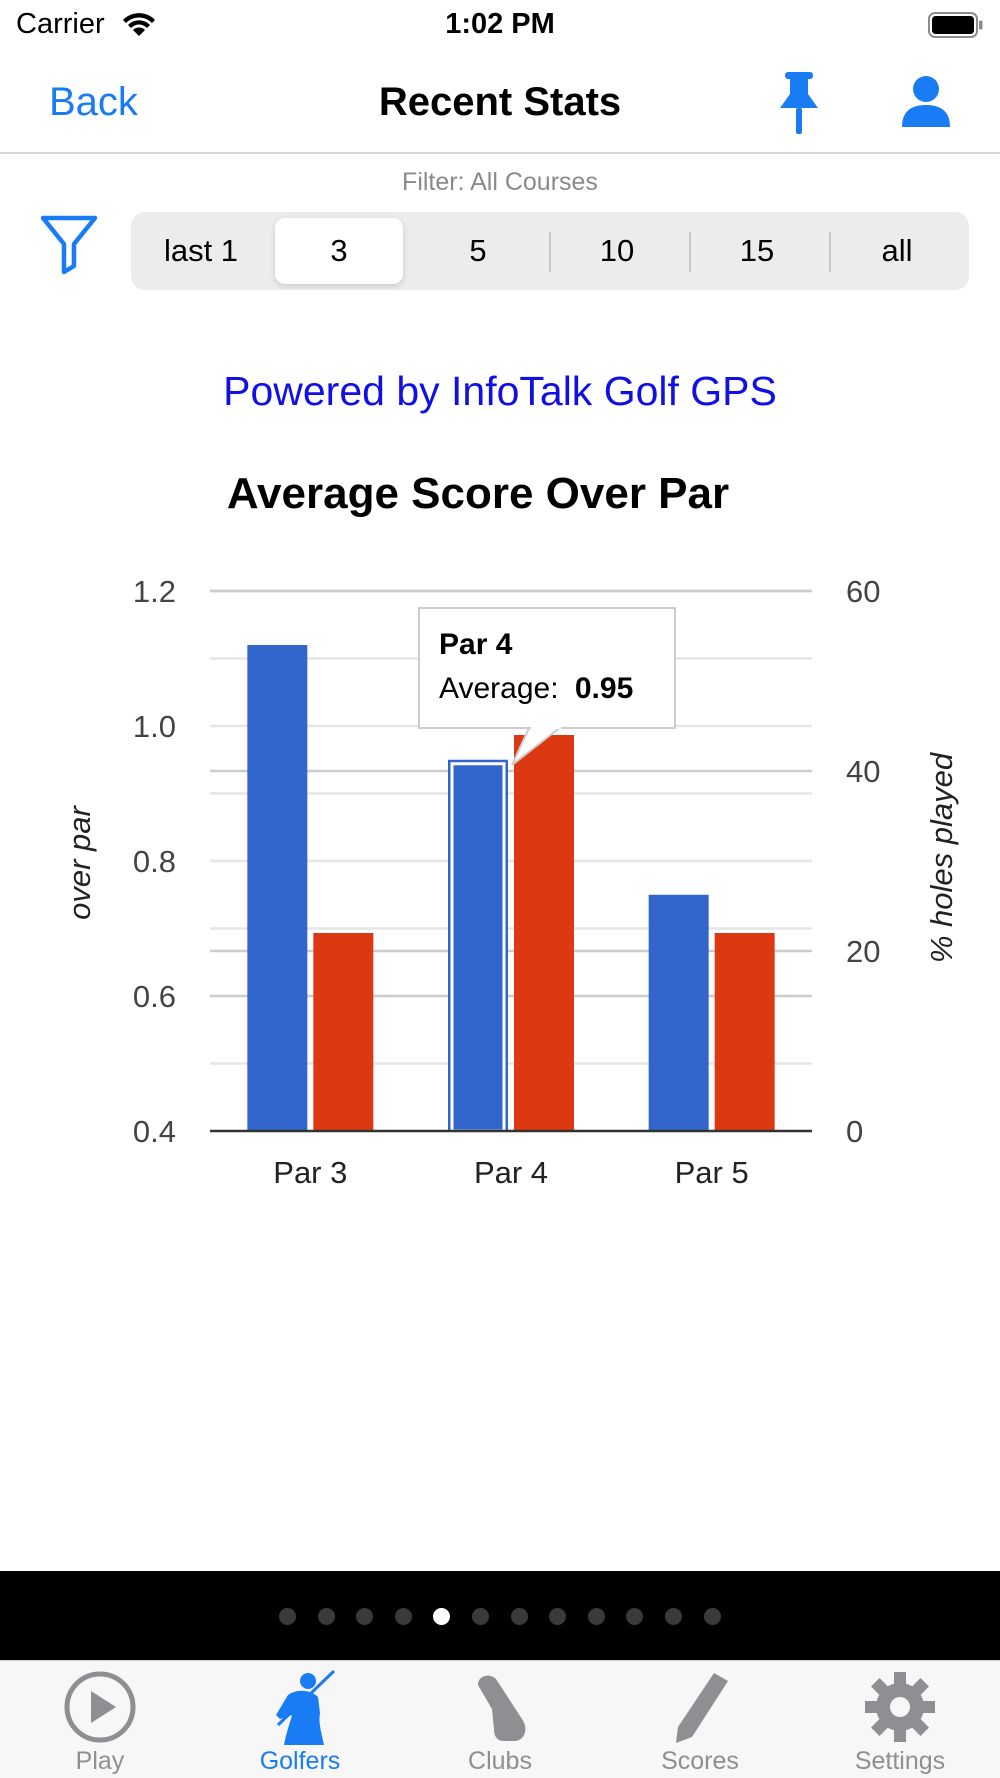 The image size is (1000, 1778). What do you see at coordinates (500, 1615) in the screenshot?
I see `page-indicator` at bounding box center [500, 1615].